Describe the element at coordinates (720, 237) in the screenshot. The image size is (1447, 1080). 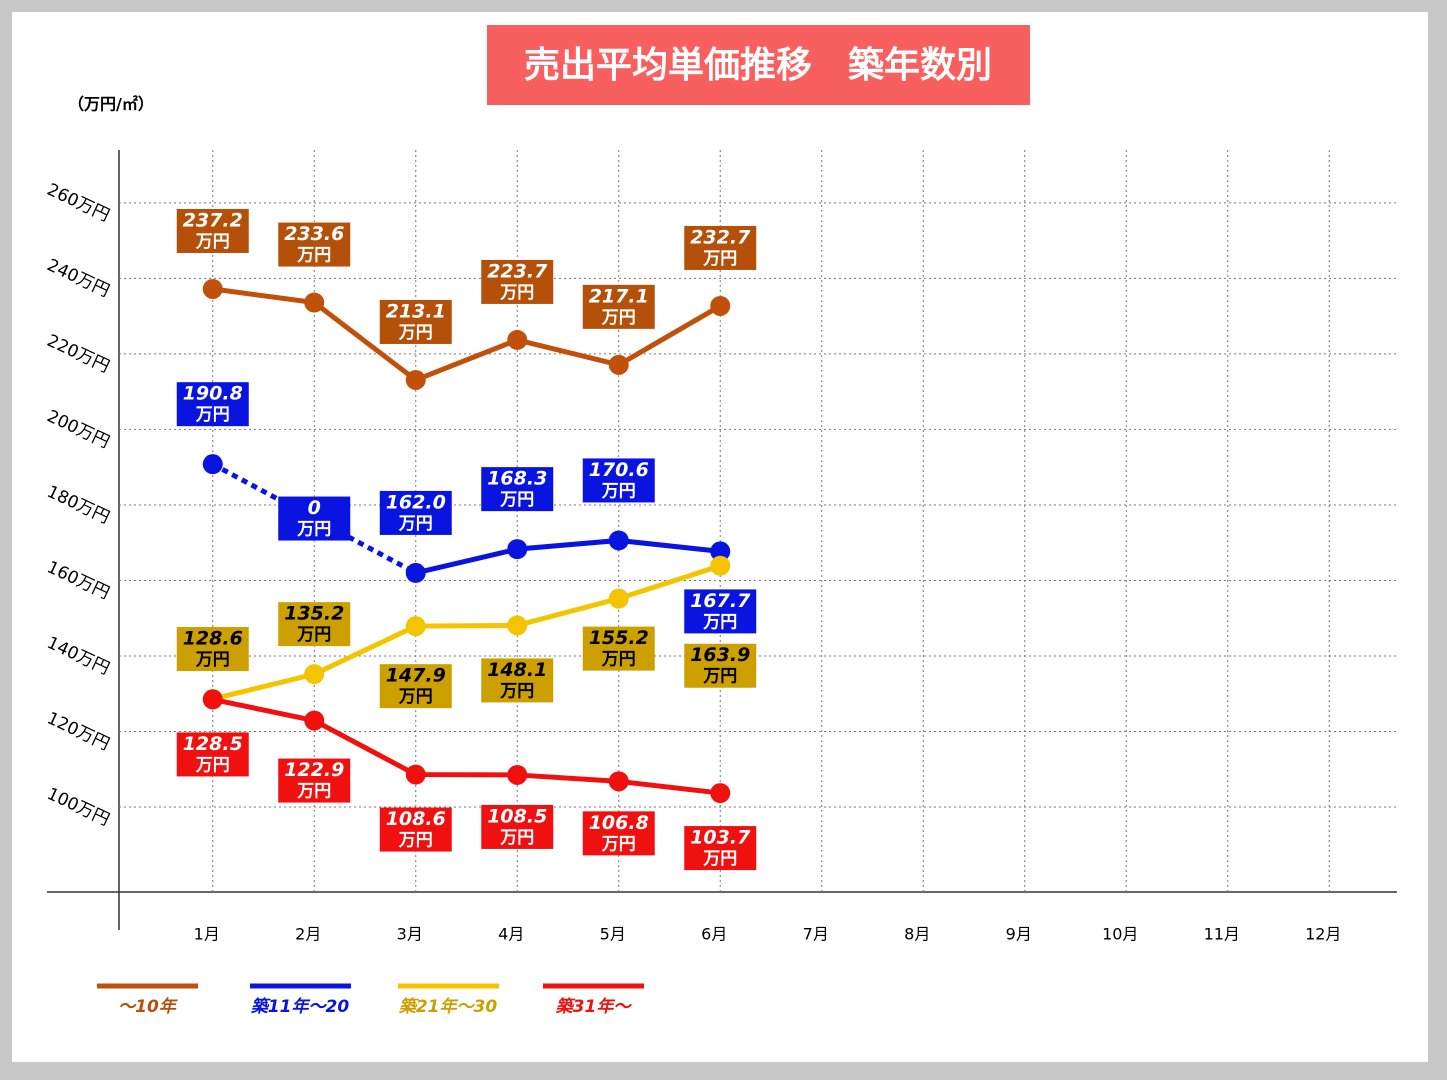
I see `data-label: 232.7` at that location.